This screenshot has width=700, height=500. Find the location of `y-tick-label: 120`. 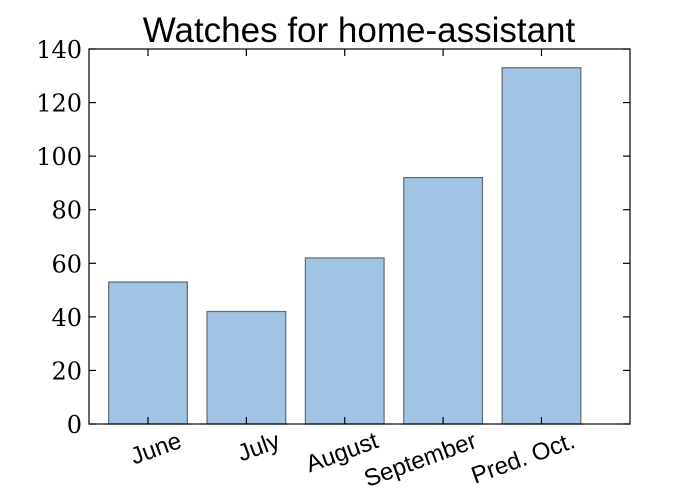

y-tick-label: 120 is located at coordinates (59, 104).